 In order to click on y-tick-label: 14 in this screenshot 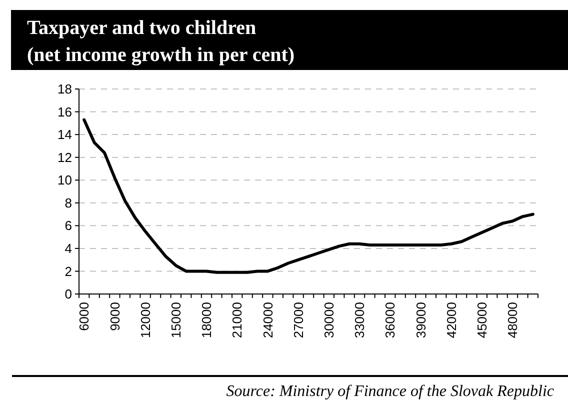, I will do `click(65, 134)`.